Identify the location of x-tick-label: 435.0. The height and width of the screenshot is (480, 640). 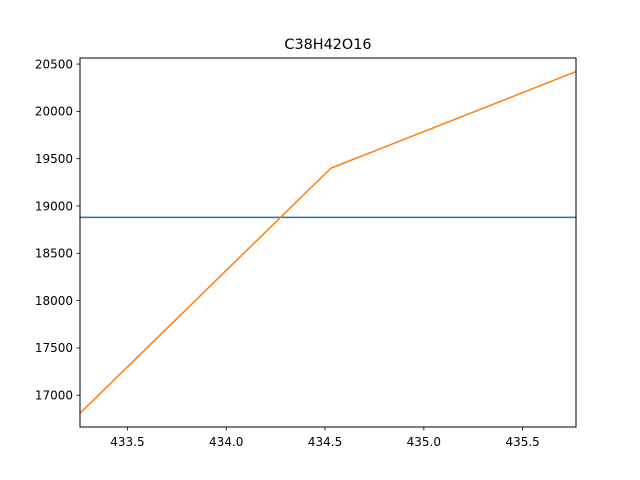
(424, 442).